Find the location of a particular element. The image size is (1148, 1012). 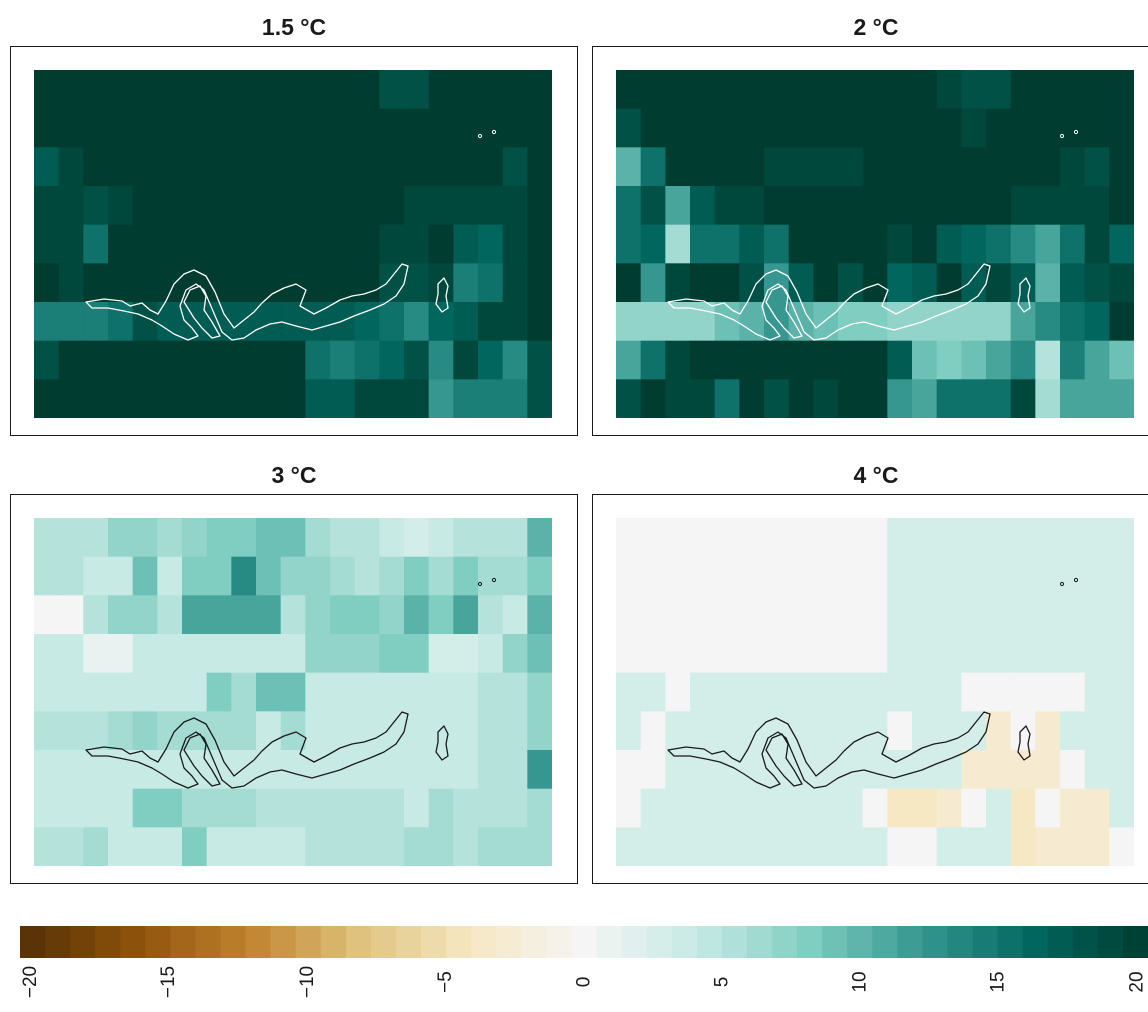

coastline-outline is located at coordinates (1024, 743).